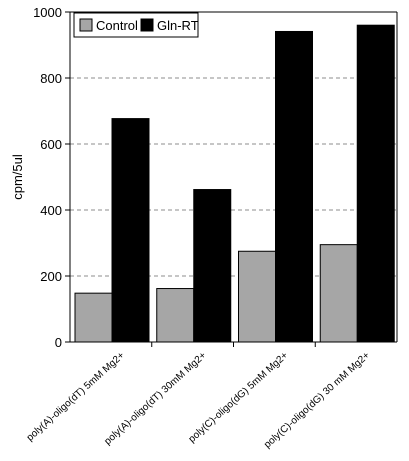 This screenshot has width=409, height=461. I want to click on y-tick-labels: 0 200 400 600 800 1000, so click(47, 177).